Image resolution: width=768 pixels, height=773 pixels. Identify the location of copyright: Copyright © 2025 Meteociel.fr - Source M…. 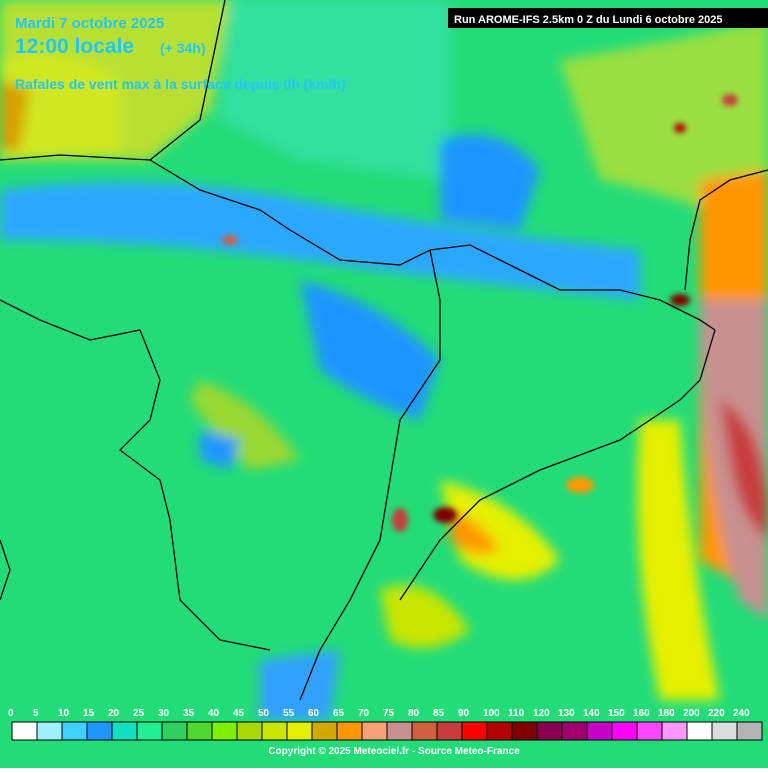
(394, 751).